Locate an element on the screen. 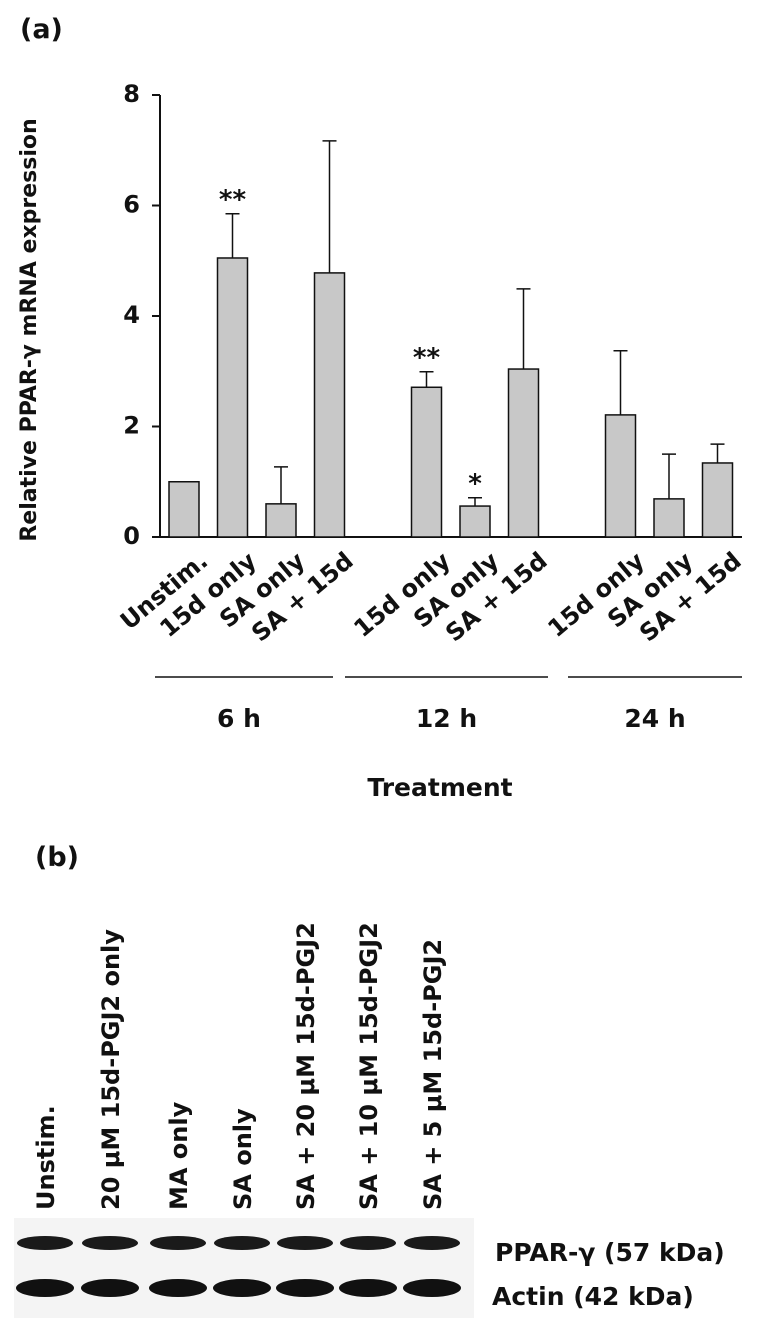 Image resolution: width=782 pixels, height=1331 pixels. y-tick-label: 8 is located at coordinates (131, 94).